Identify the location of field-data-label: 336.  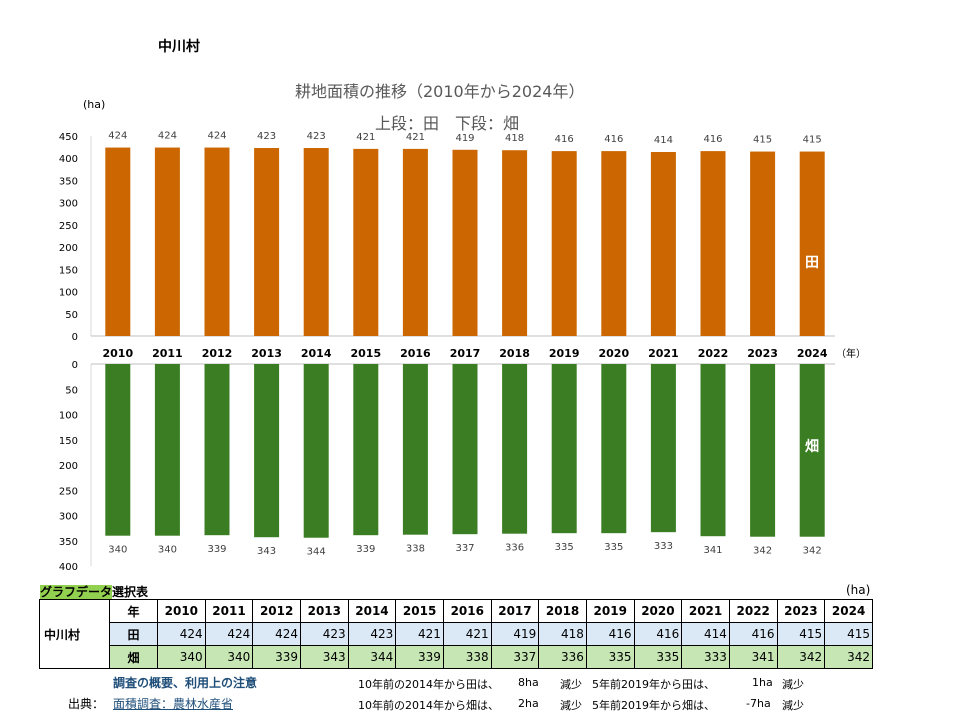
(514, 548).